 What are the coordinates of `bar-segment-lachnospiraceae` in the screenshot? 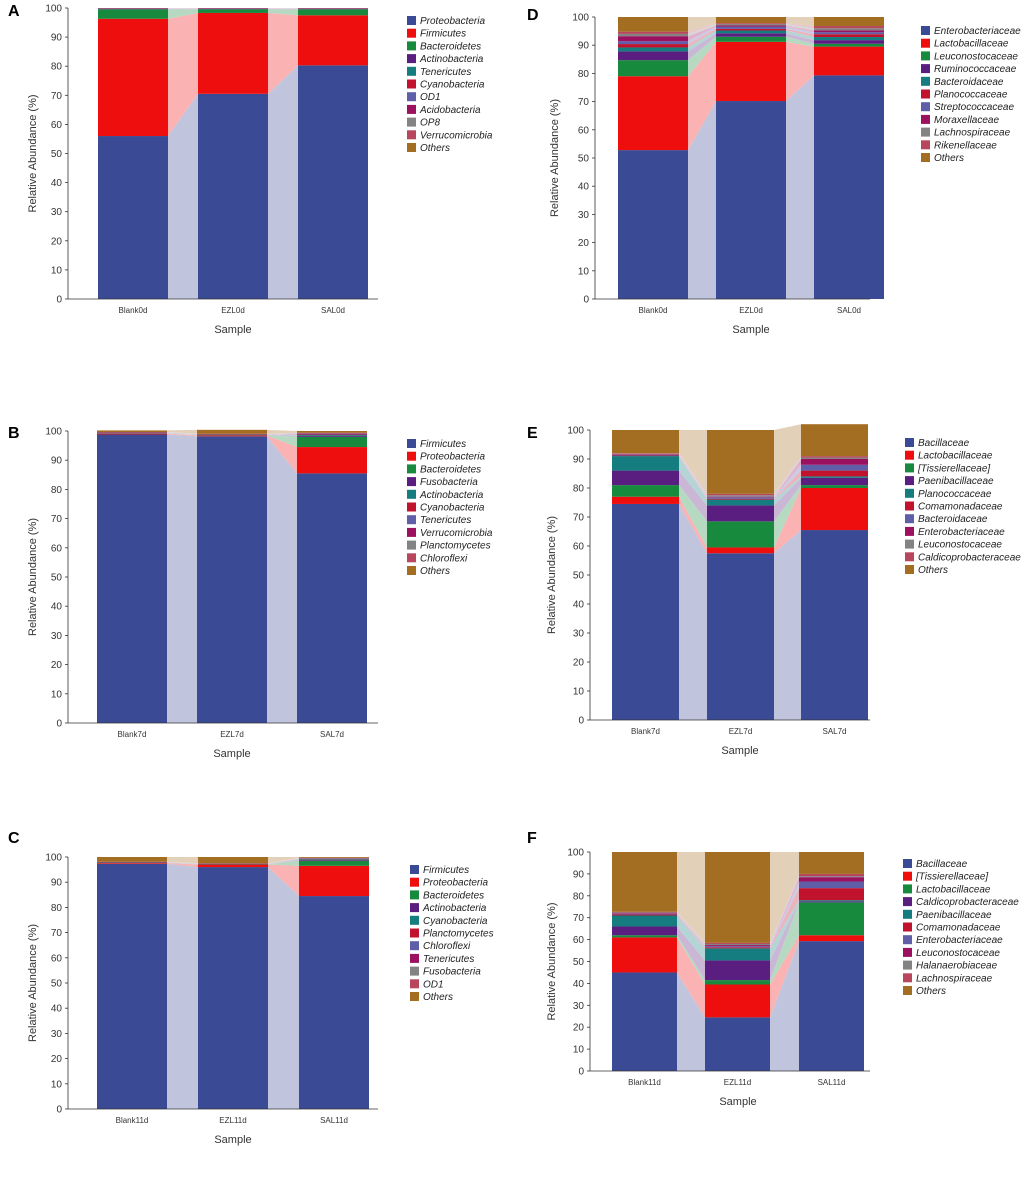 It's located at (831, 875).